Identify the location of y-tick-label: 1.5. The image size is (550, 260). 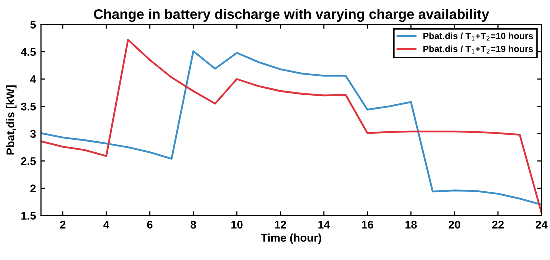
(29, 216).